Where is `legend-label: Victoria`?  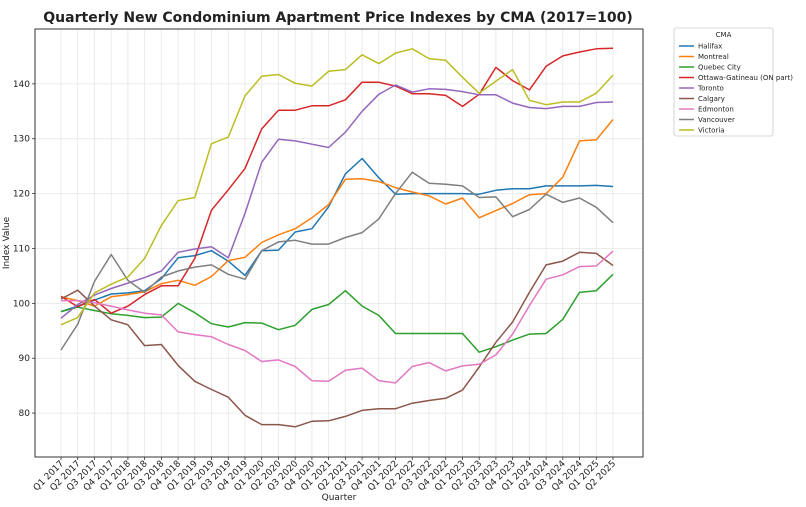
legend-label: Victoria is located at coordinates (711, 131).